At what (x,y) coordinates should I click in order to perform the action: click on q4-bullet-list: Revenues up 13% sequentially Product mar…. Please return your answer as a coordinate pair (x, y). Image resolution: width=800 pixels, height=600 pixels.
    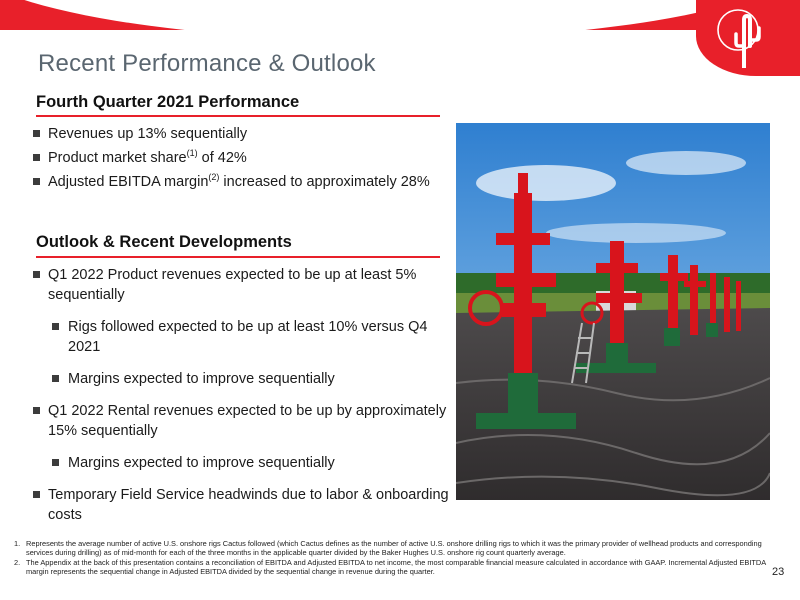
    Looking at the image, I should click on (240, 158).